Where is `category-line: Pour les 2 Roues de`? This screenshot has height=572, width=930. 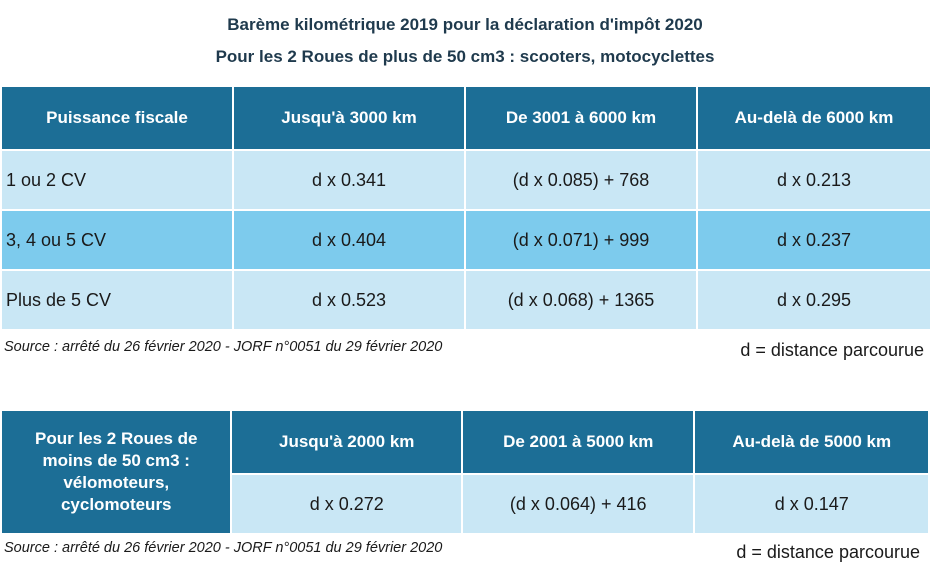 category-line: Pour les 2 Roues de is located at coordinates (116, 438).